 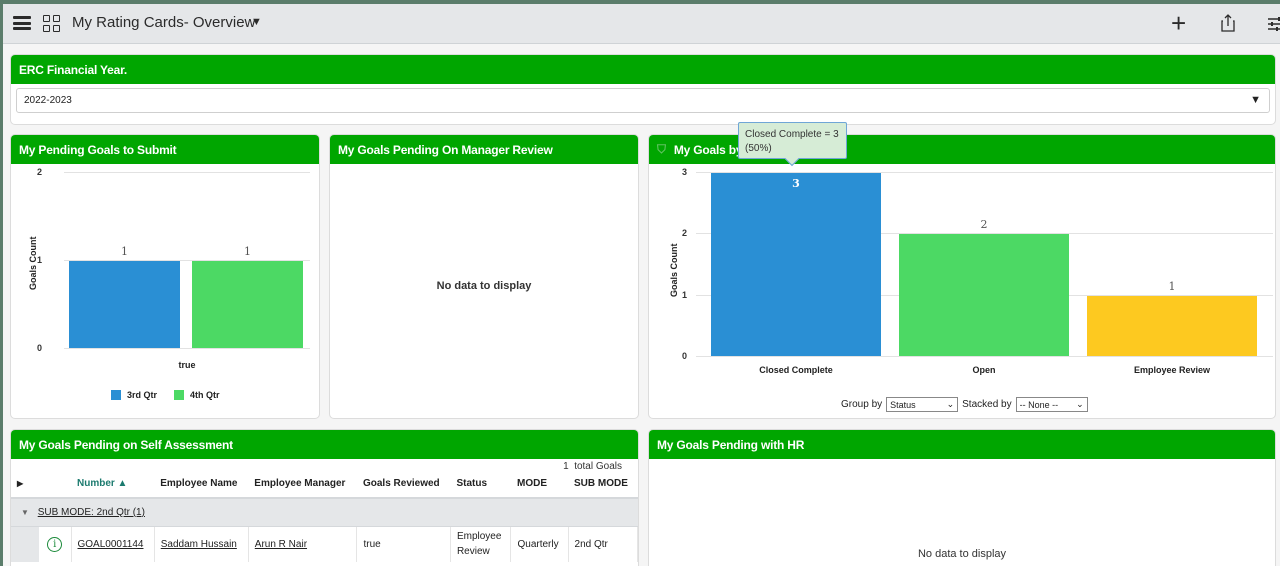 I want to click on card-title: ERC Financial Year., so click(x=643, y=69).